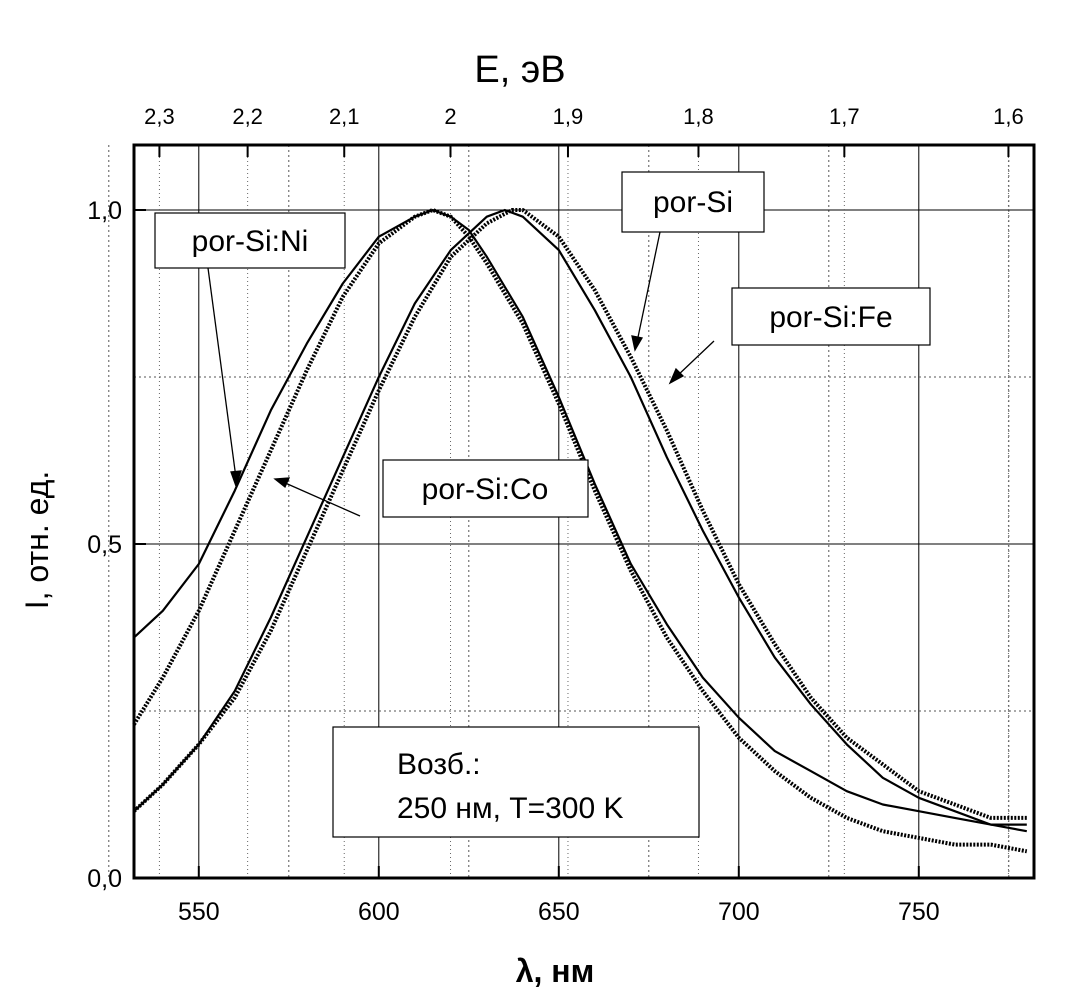 The height and width of the screenshot is (1005, 1065). I want to click on svg-text: 250 нм, T=300 K, so click(510, 808).